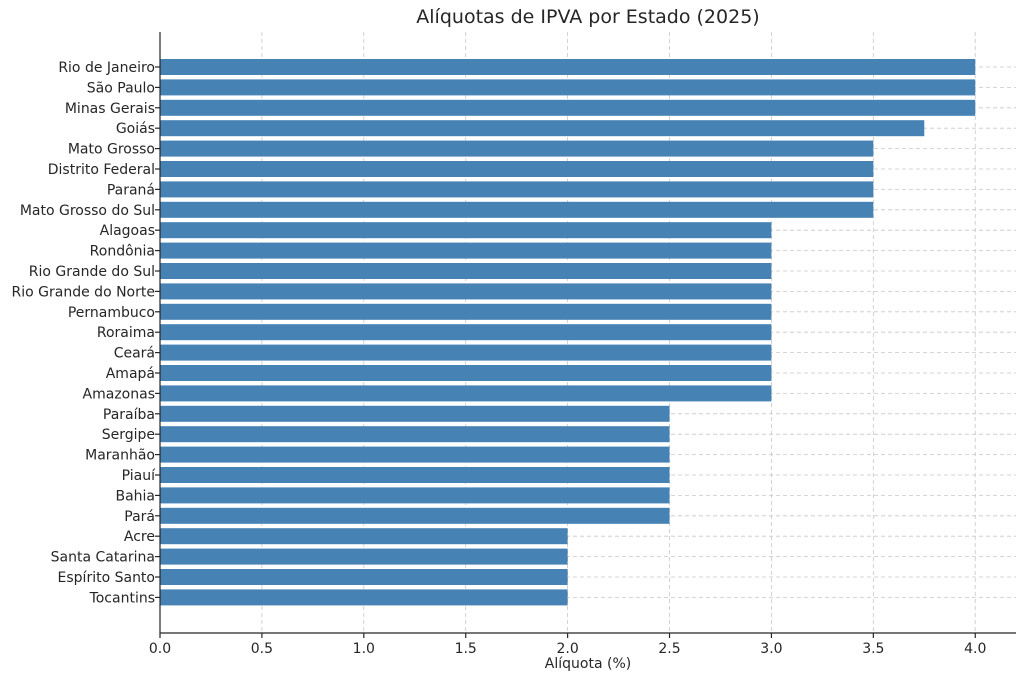  Describe the element at coordinates (122, 252) in the screenshot. I see `category-label: Rondônia` at that location.